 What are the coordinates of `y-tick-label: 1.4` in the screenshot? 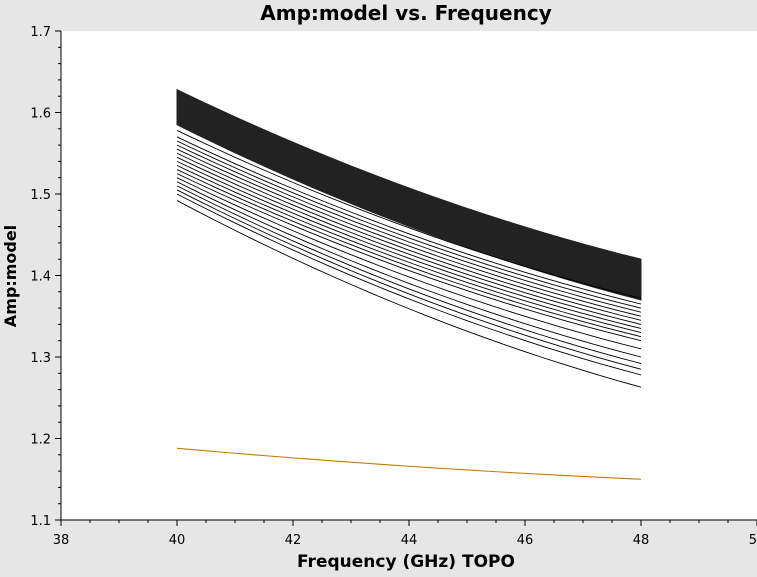 It's located at (40, 277).